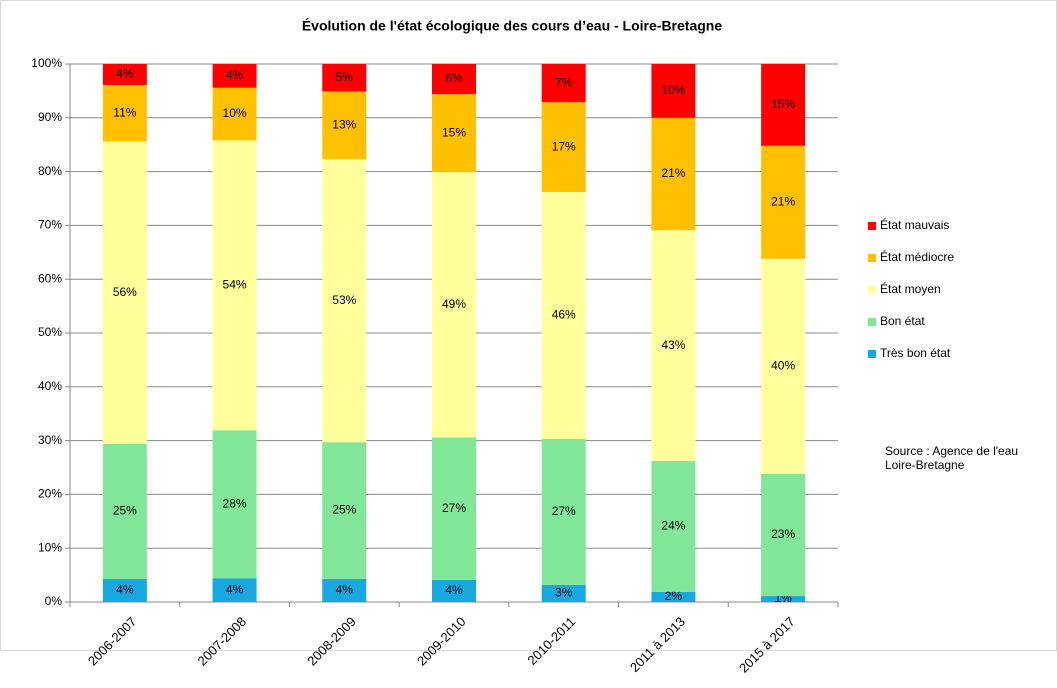 This screenshot has width=1057, height=688. I want to click on data-label: 40%, so click(783, 366).